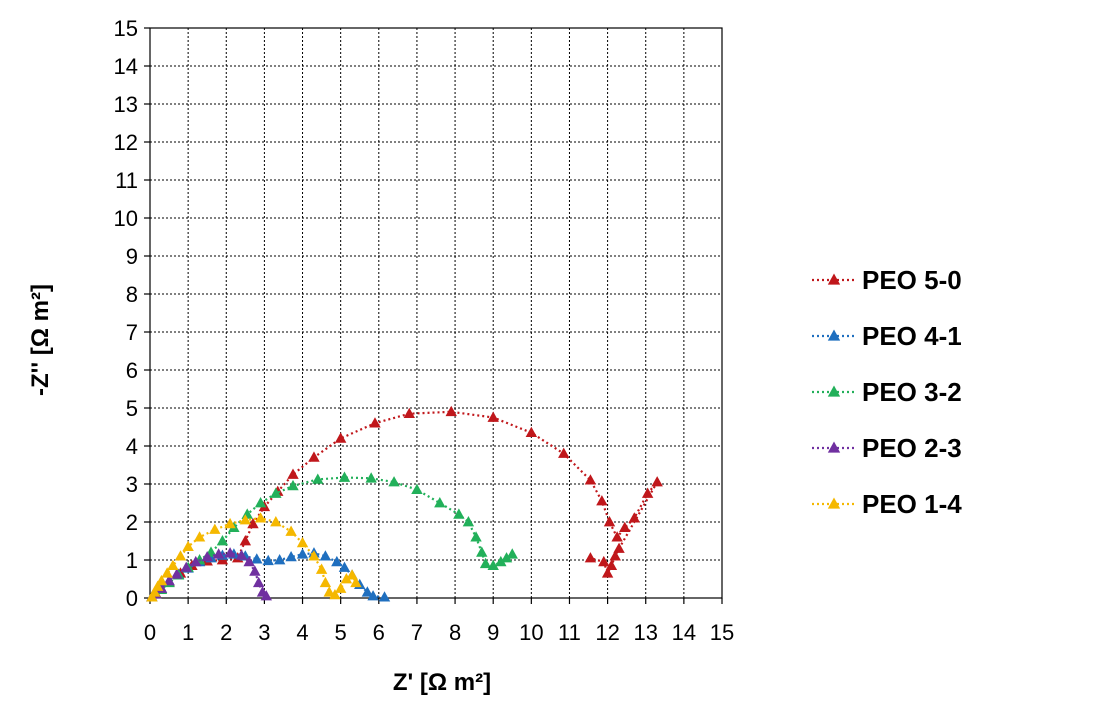 The width and height of the screenshot is (1094, 705). Describe the element at coordinates (188, 632) in the screenshot. I see `x-tick-label: 1` at that location.